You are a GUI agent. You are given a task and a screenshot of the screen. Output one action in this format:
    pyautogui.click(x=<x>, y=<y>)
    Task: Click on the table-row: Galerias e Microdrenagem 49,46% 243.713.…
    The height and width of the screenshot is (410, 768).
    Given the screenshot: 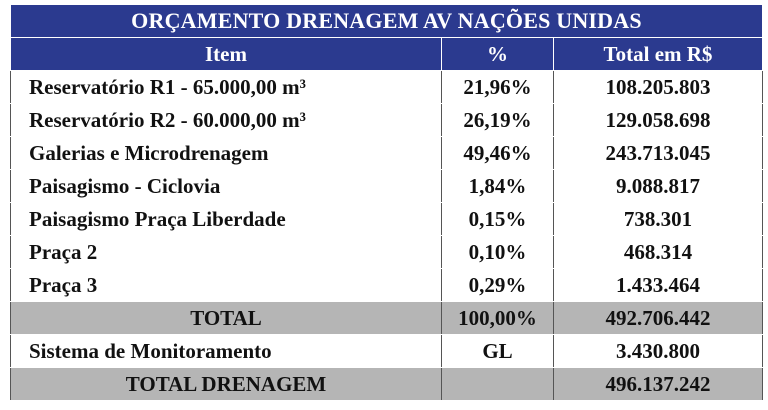 What is the action you would take?
    pyautogui.click(x=386, y=153)
    